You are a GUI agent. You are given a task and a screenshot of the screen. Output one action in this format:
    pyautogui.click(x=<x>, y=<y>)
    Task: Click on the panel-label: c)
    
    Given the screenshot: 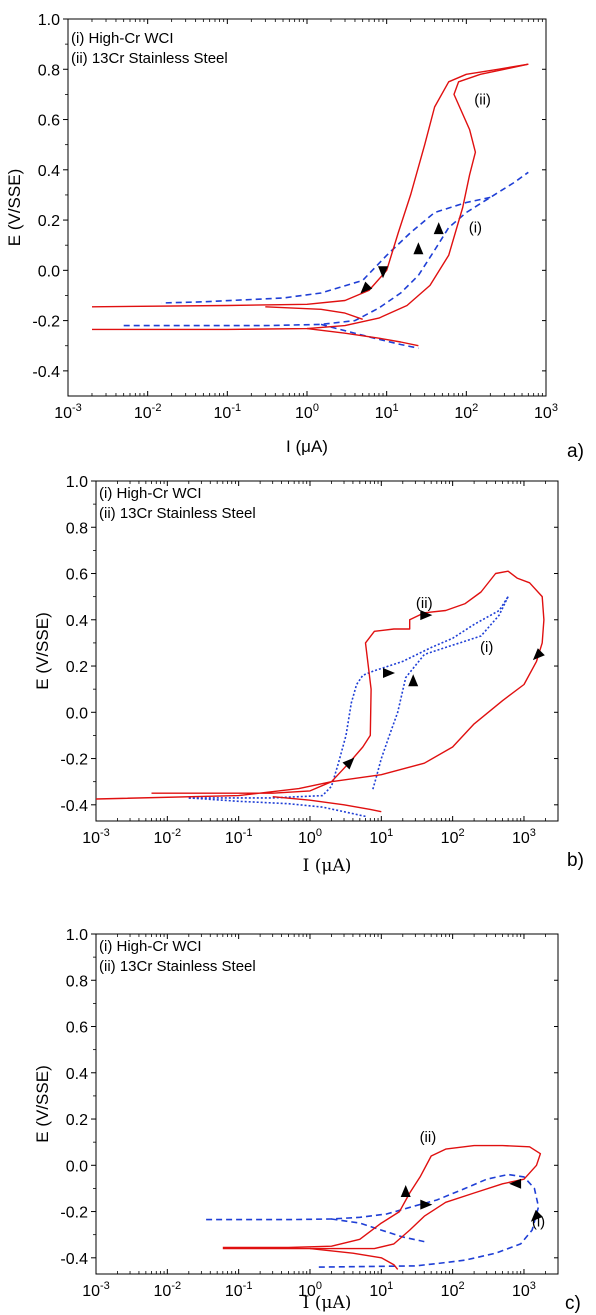 What is the action you would take?
    pyautogui.click(x=573, y=1303)
    